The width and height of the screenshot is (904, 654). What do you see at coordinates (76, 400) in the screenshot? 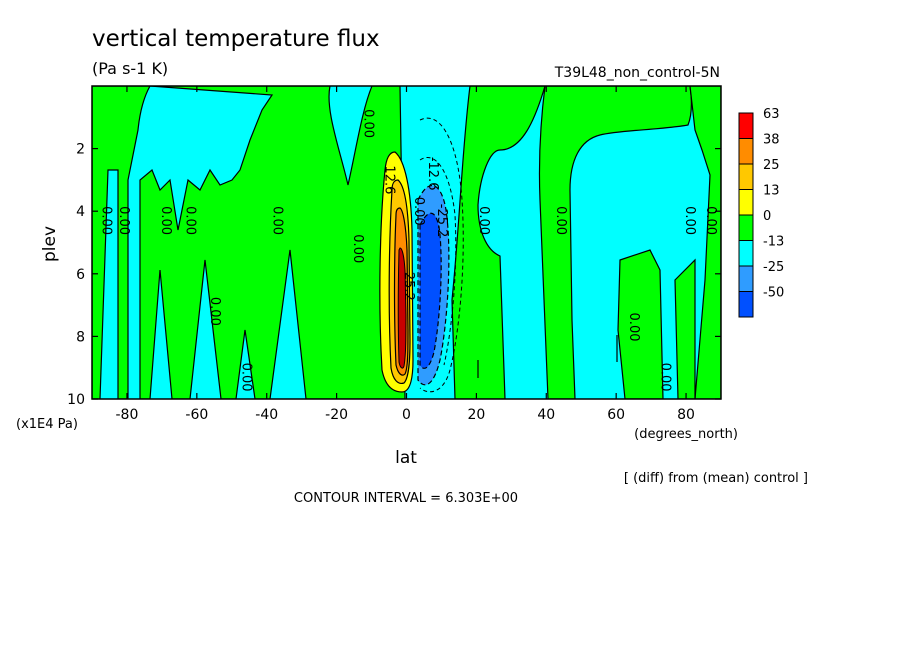
I see `y-tick-label: 10` at bounding box center [76, 400].